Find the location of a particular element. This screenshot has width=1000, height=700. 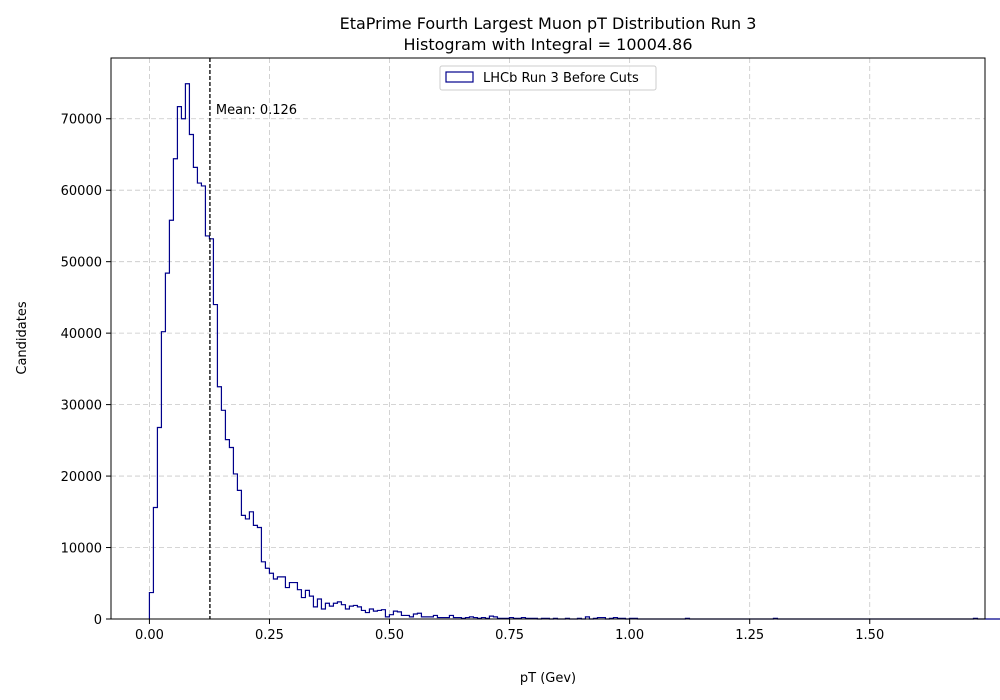

x-tick-label: 0.25 is located at coordinates (269, 635).